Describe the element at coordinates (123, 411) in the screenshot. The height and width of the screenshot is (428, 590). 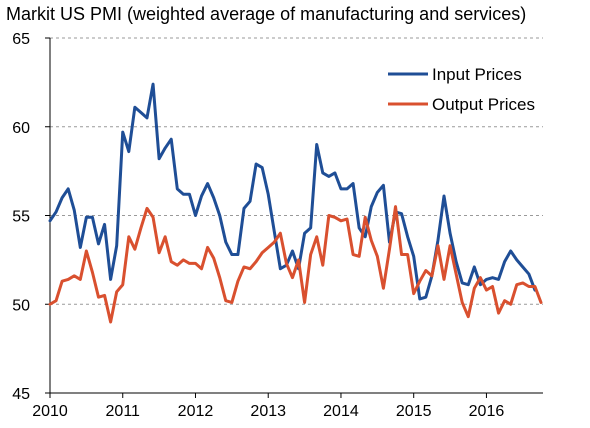
I see `x-tick-label-2011: 2011` at that location.